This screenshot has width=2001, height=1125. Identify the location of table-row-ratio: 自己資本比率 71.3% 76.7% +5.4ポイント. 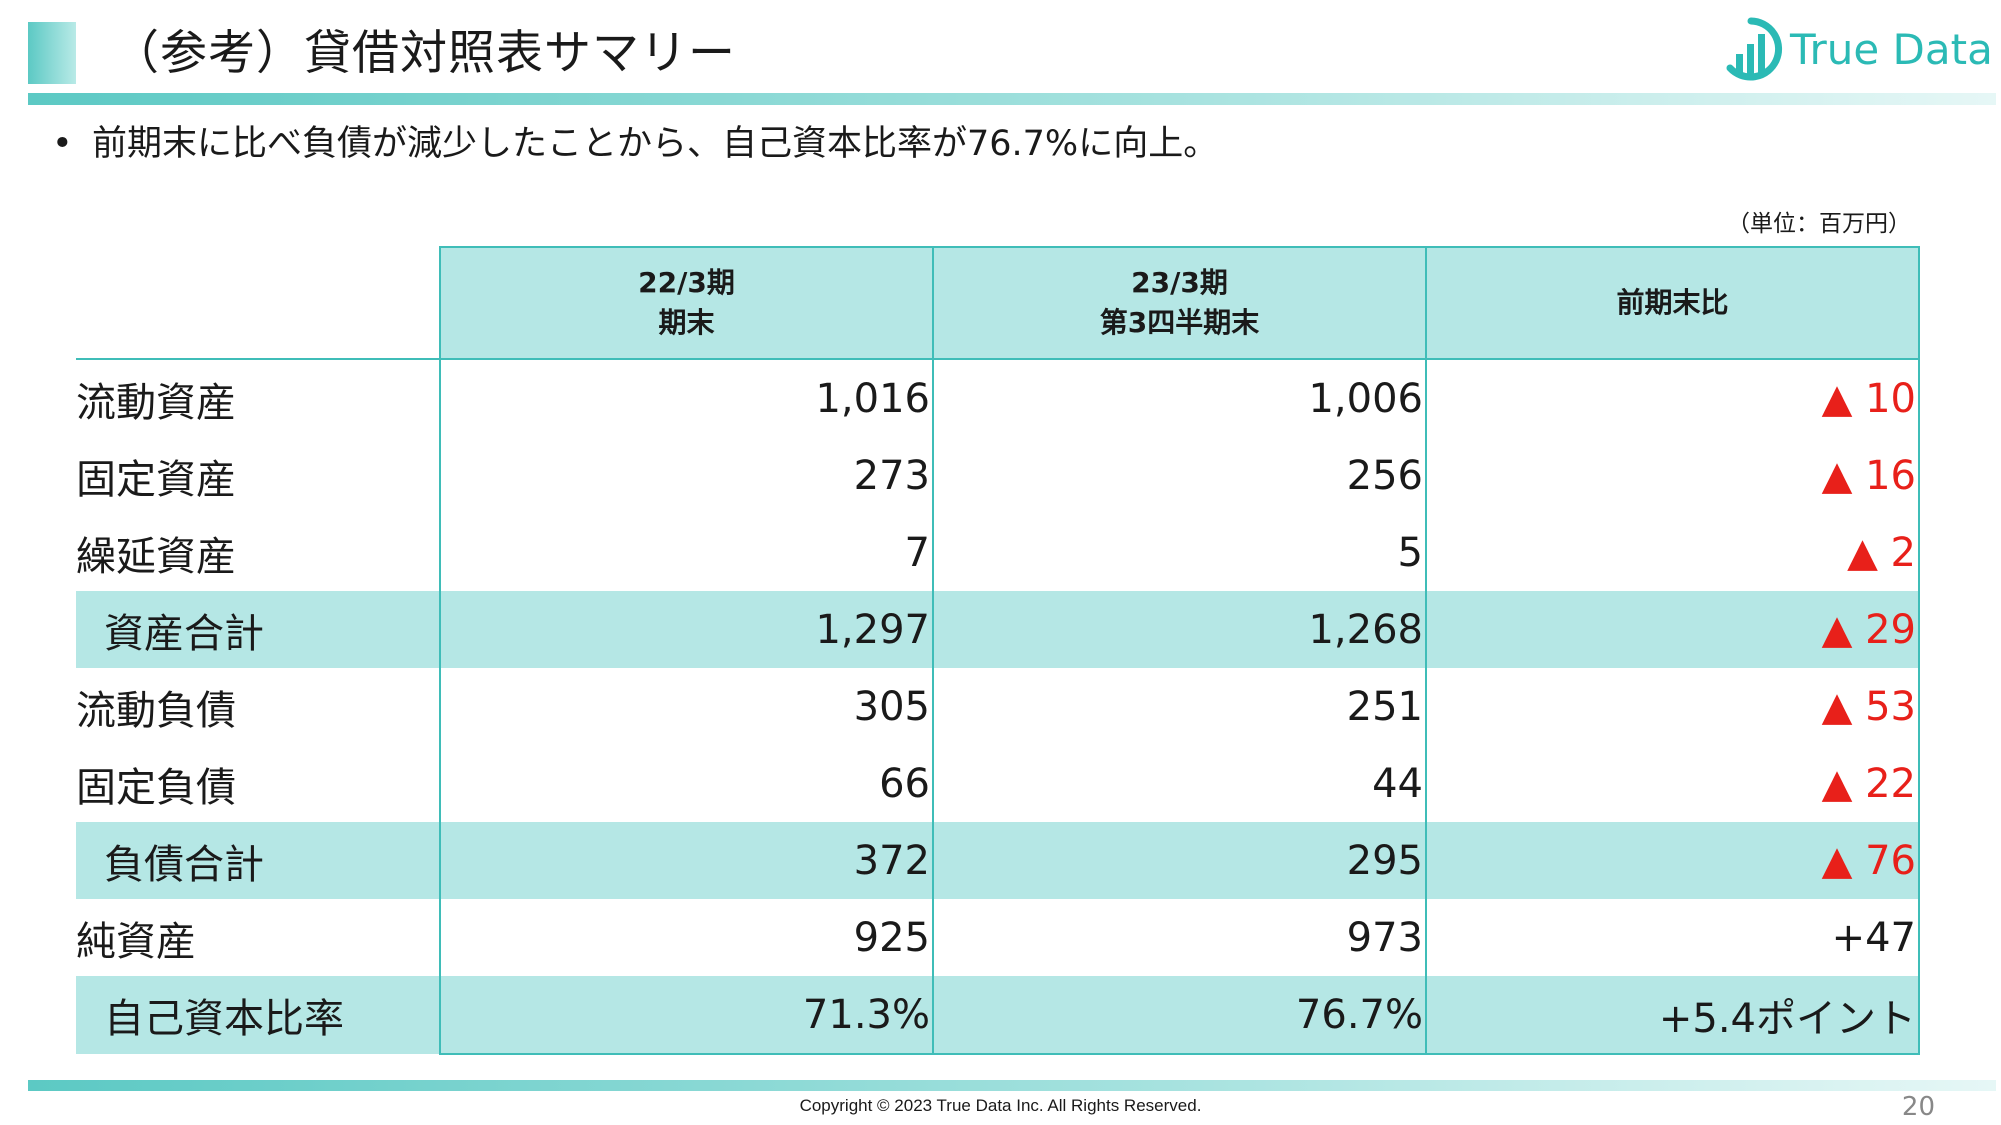
(998, 1015).